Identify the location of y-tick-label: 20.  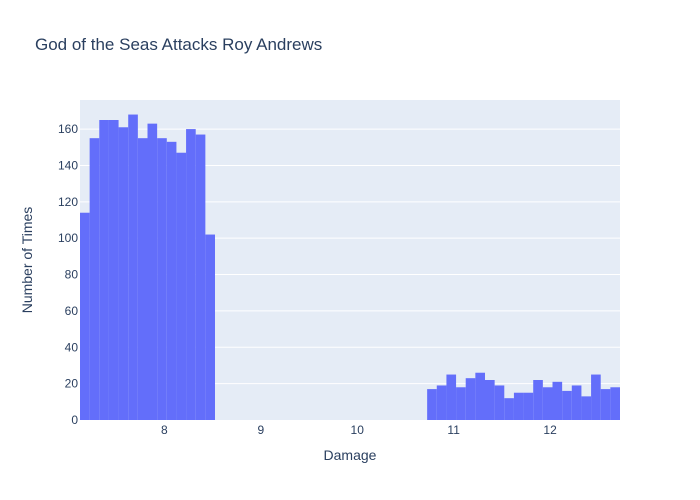
(72, 384).